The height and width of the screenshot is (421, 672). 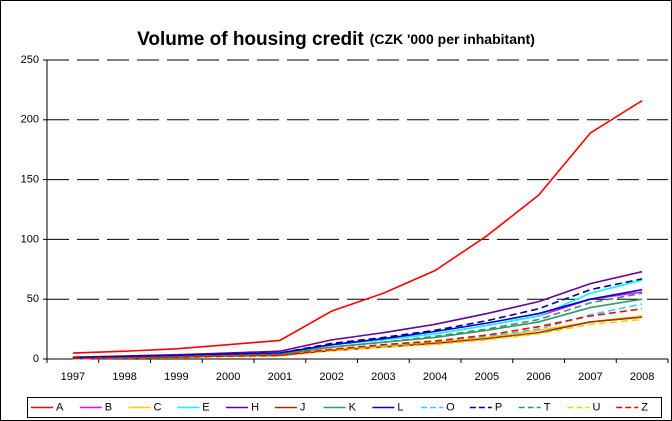 What do you see at coordinates (383, 377) in the screenshot?
I see `x-tick-label: 2003` at bounding box center [383, 377].